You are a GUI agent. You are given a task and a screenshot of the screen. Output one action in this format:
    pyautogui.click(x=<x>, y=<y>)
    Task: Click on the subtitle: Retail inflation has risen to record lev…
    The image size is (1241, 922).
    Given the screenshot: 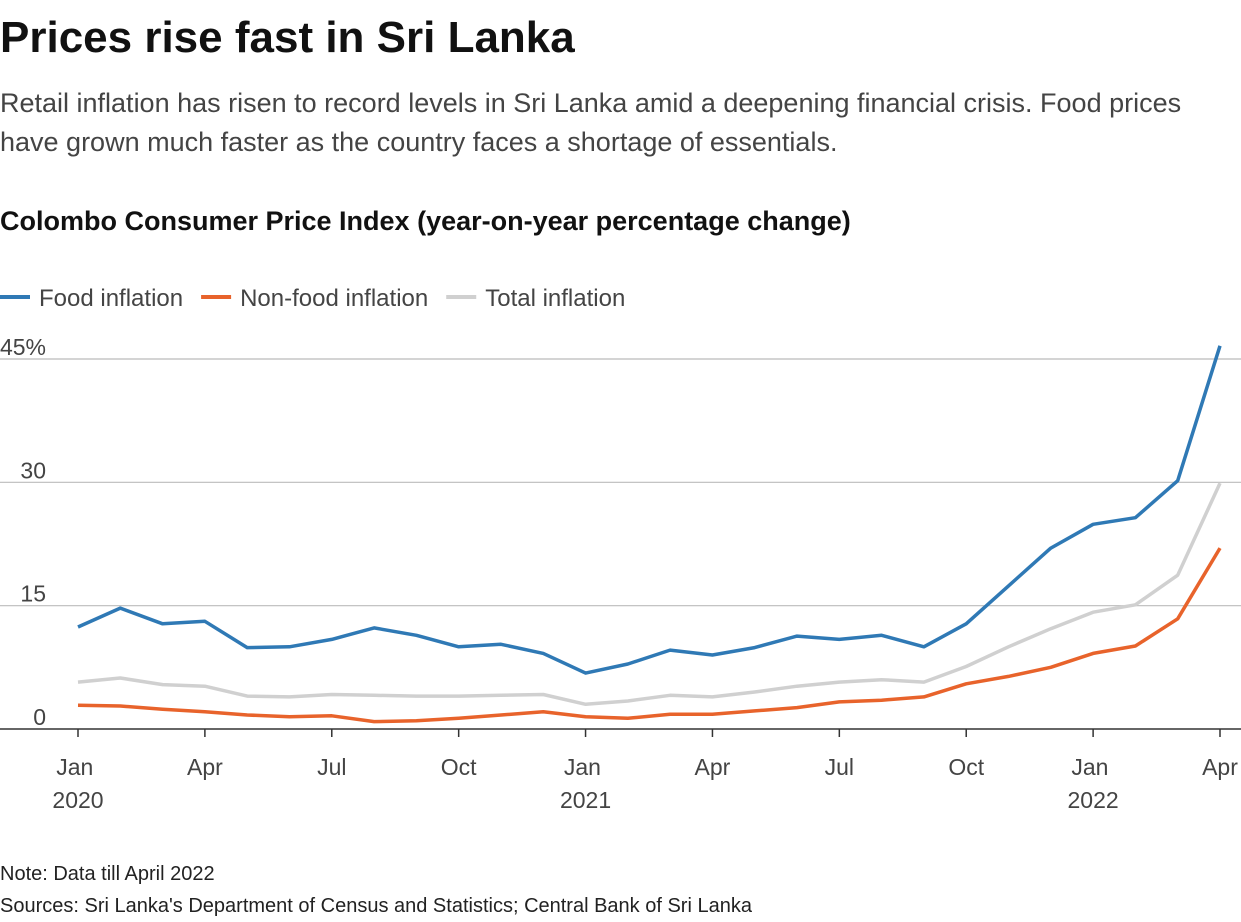 What is the action you would take?
    pyautogui.click(x=591, y=122)
    